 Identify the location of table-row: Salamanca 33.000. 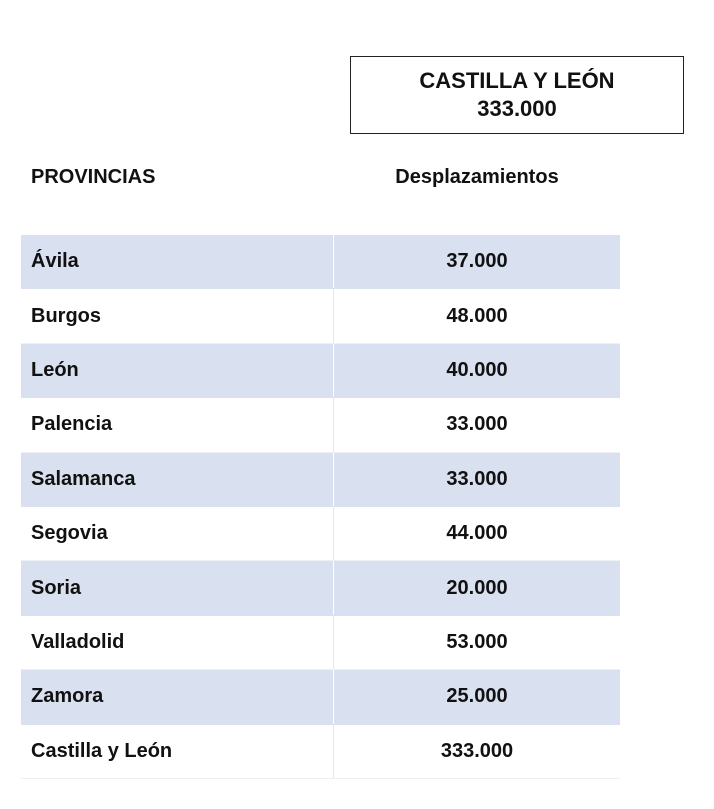
(320, 479).